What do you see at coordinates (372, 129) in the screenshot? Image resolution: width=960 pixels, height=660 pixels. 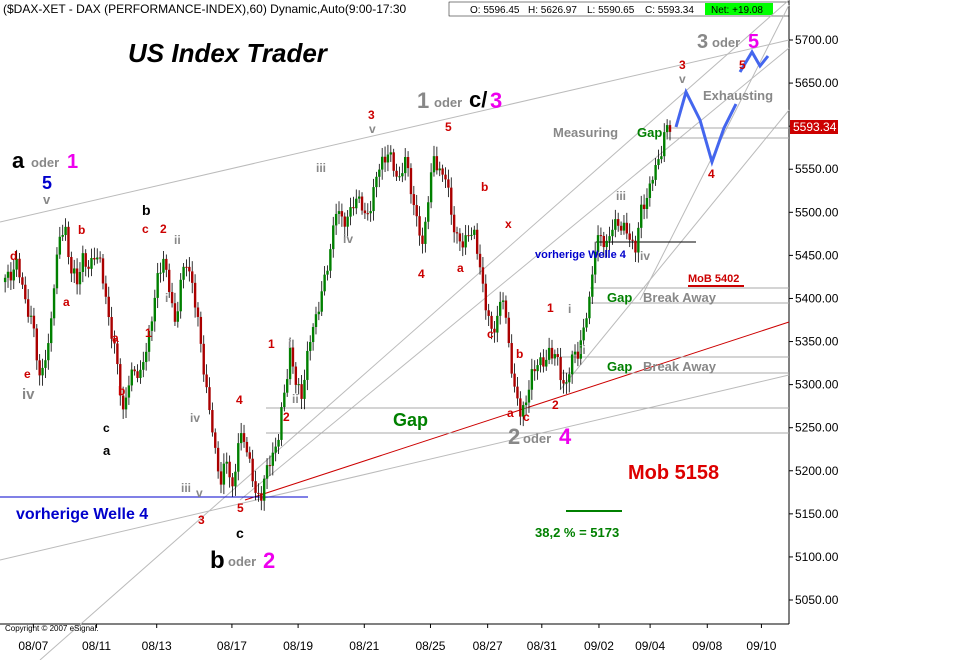 I see `wave-v-top: v` at bounding box center [372, 129].